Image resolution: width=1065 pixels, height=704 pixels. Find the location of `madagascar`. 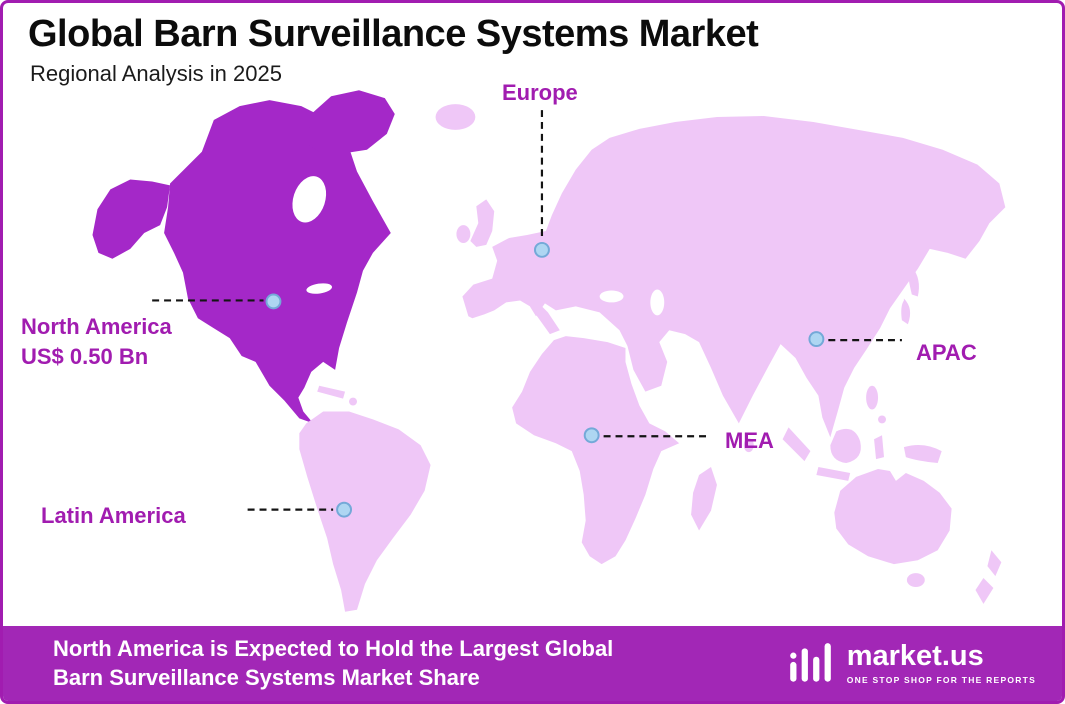

madagascar is located at coordinates (704, 499).